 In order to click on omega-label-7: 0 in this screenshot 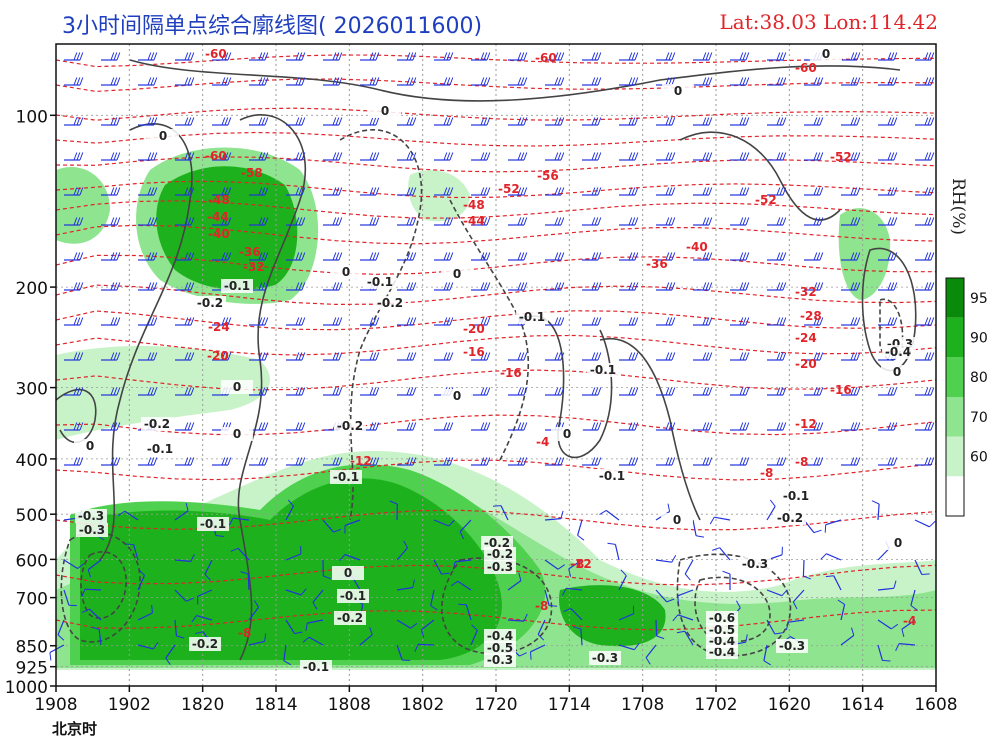, I will do `click(237, 434)`.